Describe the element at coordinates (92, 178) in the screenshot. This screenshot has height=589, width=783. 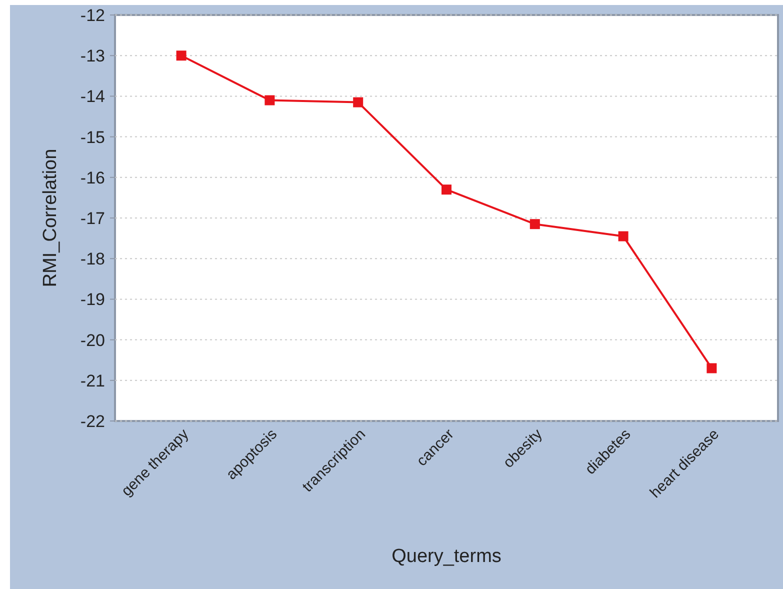
I see `y-tick-label: -16` at that location.